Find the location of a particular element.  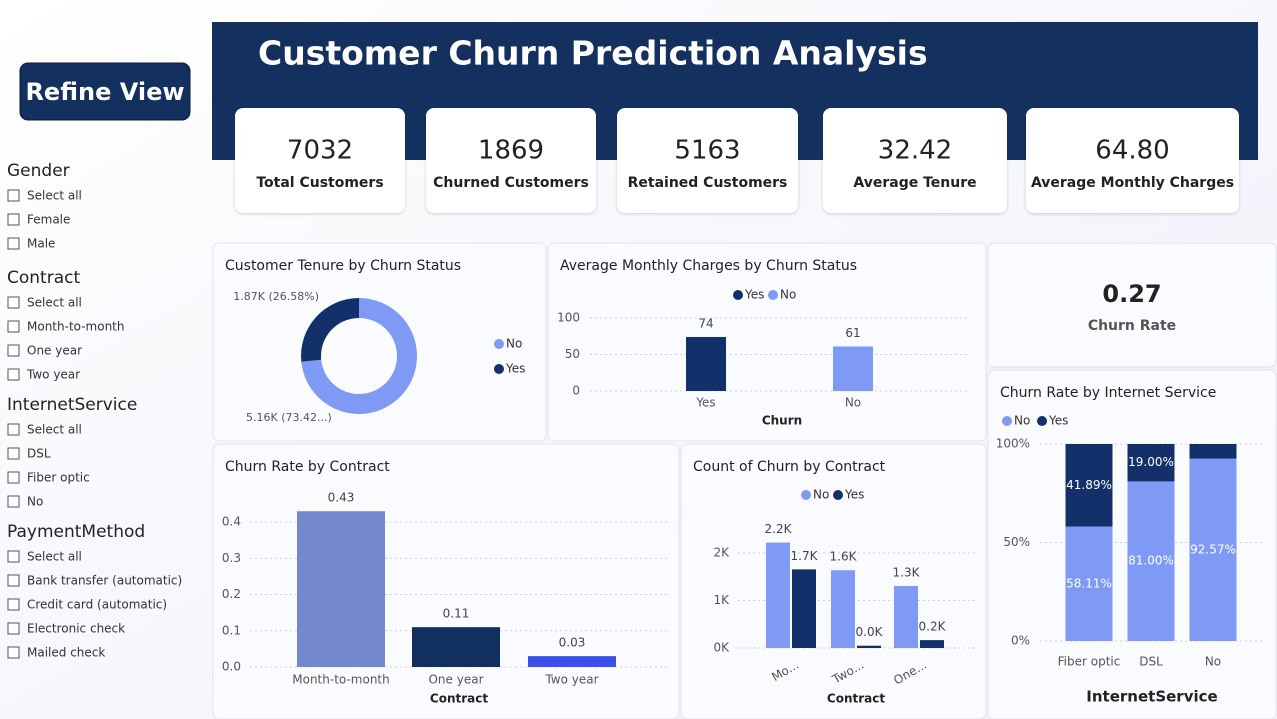

filter-option: Fiber optic is located at coordinates (58, 478).